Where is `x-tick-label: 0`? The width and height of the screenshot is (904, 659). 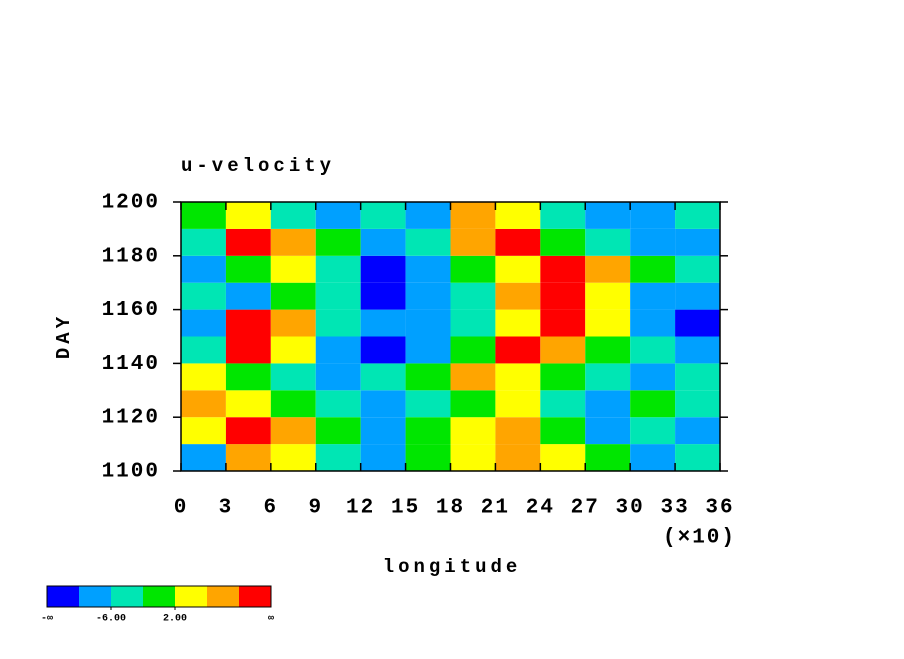
x-tick-label: 0 is located at coordinates (181, 508).